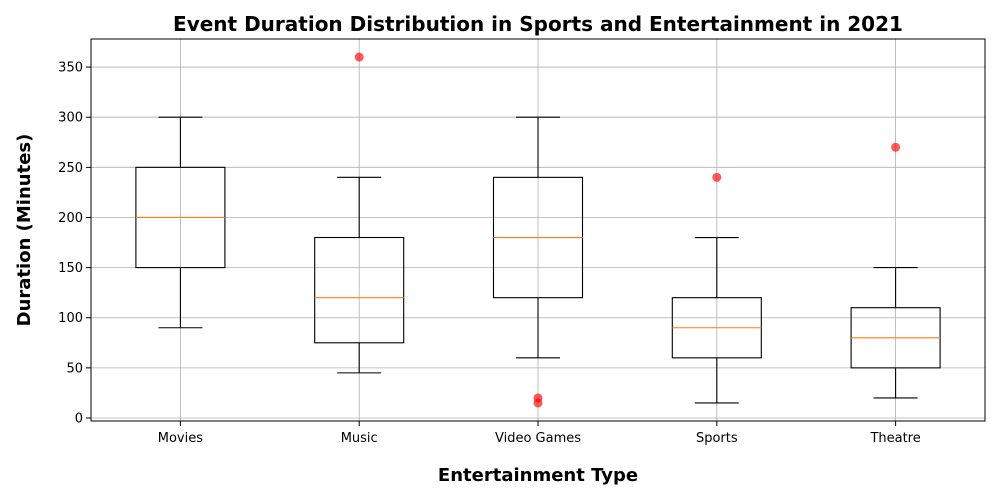 The height and width of the screenshot is (500, 1000). Describe the element at coordinates (70, 218) in the screenshot. I see `y-tick-label: 200` at that location.